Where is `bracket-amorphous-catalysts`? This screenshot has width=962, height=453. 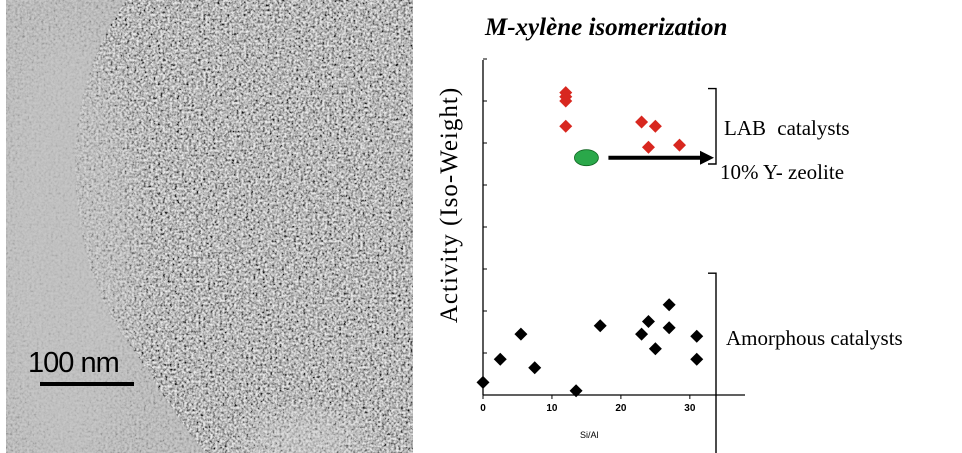
bracket-amorphous-catalysts is located at coordinates (712, 362).